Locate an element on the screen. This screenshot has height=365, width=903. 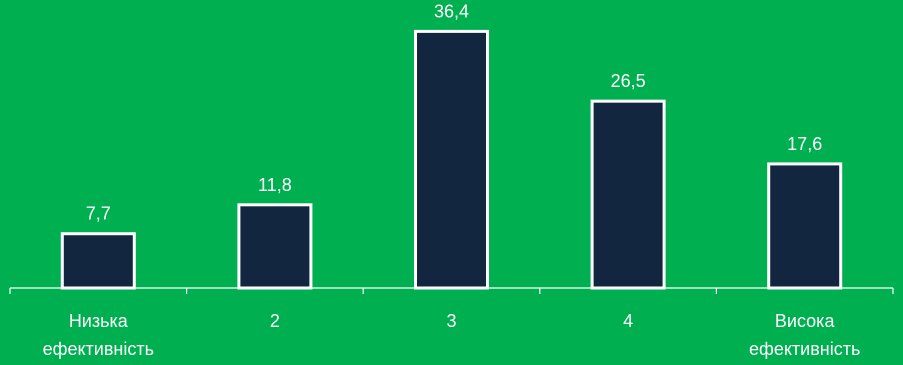
category-label: 2 is located at coordinates (275, 321).